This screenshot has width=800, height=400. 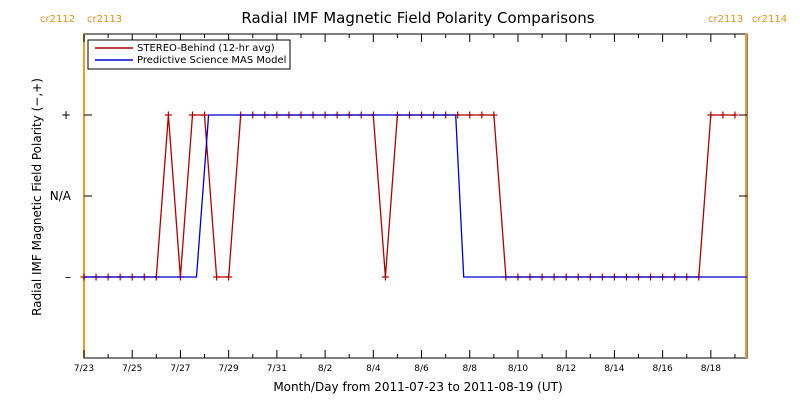 I want to click on legend-box, so click(x=189, y=54).